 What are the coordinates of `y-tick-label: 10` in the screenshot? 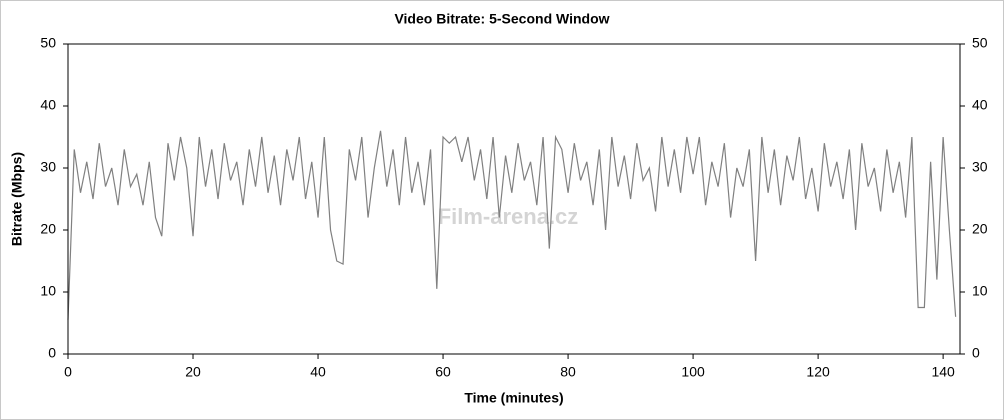 It's located at (48, 291).